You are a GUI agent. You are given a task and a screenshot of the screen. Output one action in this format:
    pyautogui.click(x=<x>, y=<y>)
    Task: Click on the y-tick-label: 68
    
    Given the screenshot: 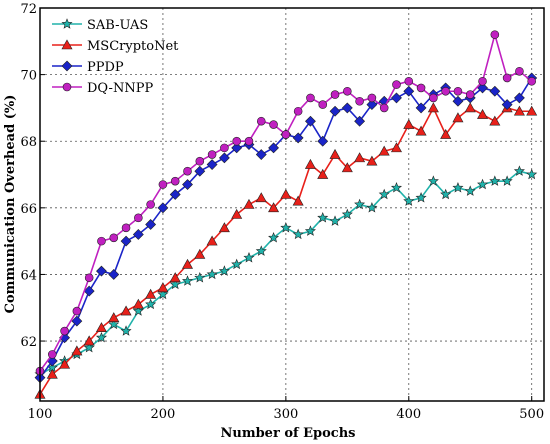 What is the action you would take?
    pyautogui.click(x=28, y=142)
    